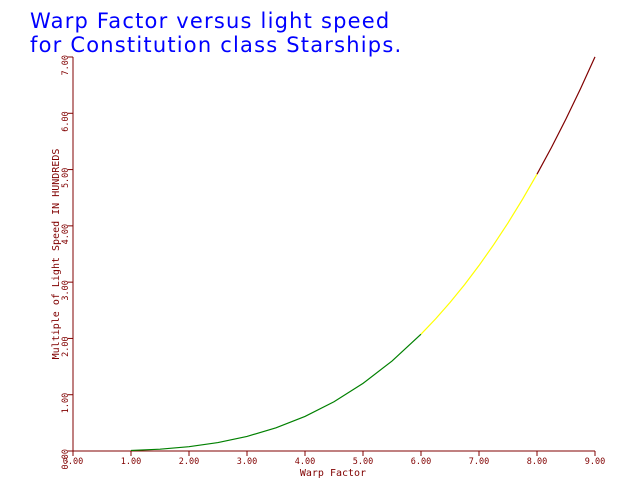 This screenshot has width=638, height=479. I want to click on y-axis-ticks: 0.00 1.00 2.00 3.00 4.00 5.00 6.00 7.00, so click(67, 262).